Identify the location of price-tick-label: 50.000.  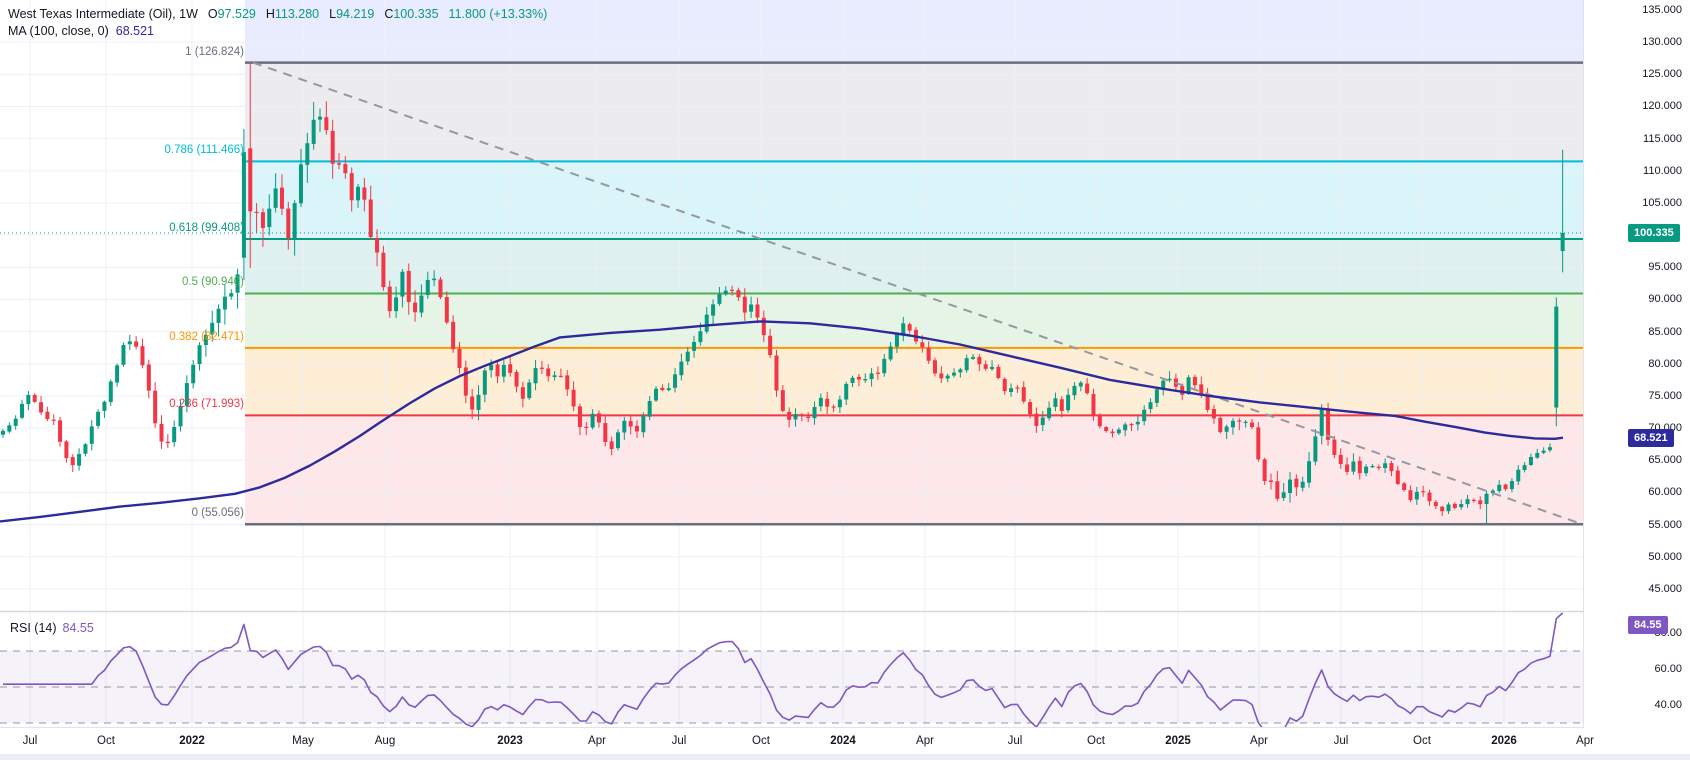
(1665, 556).